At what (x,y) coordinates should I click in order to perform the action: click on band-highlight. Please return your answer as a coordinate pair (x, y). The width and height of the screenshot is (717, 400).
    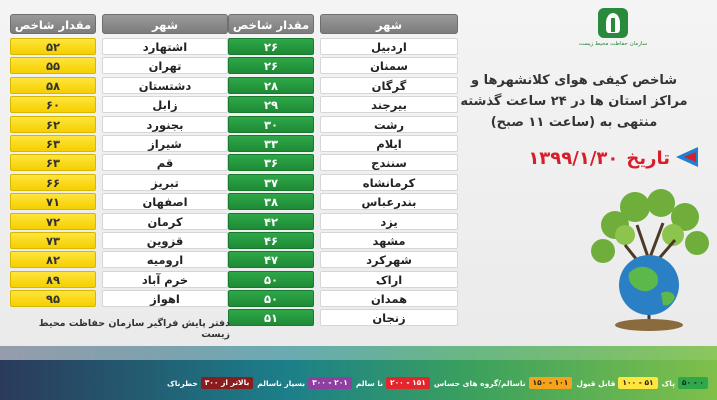
    Looking at the image, I should click on (358, 353).